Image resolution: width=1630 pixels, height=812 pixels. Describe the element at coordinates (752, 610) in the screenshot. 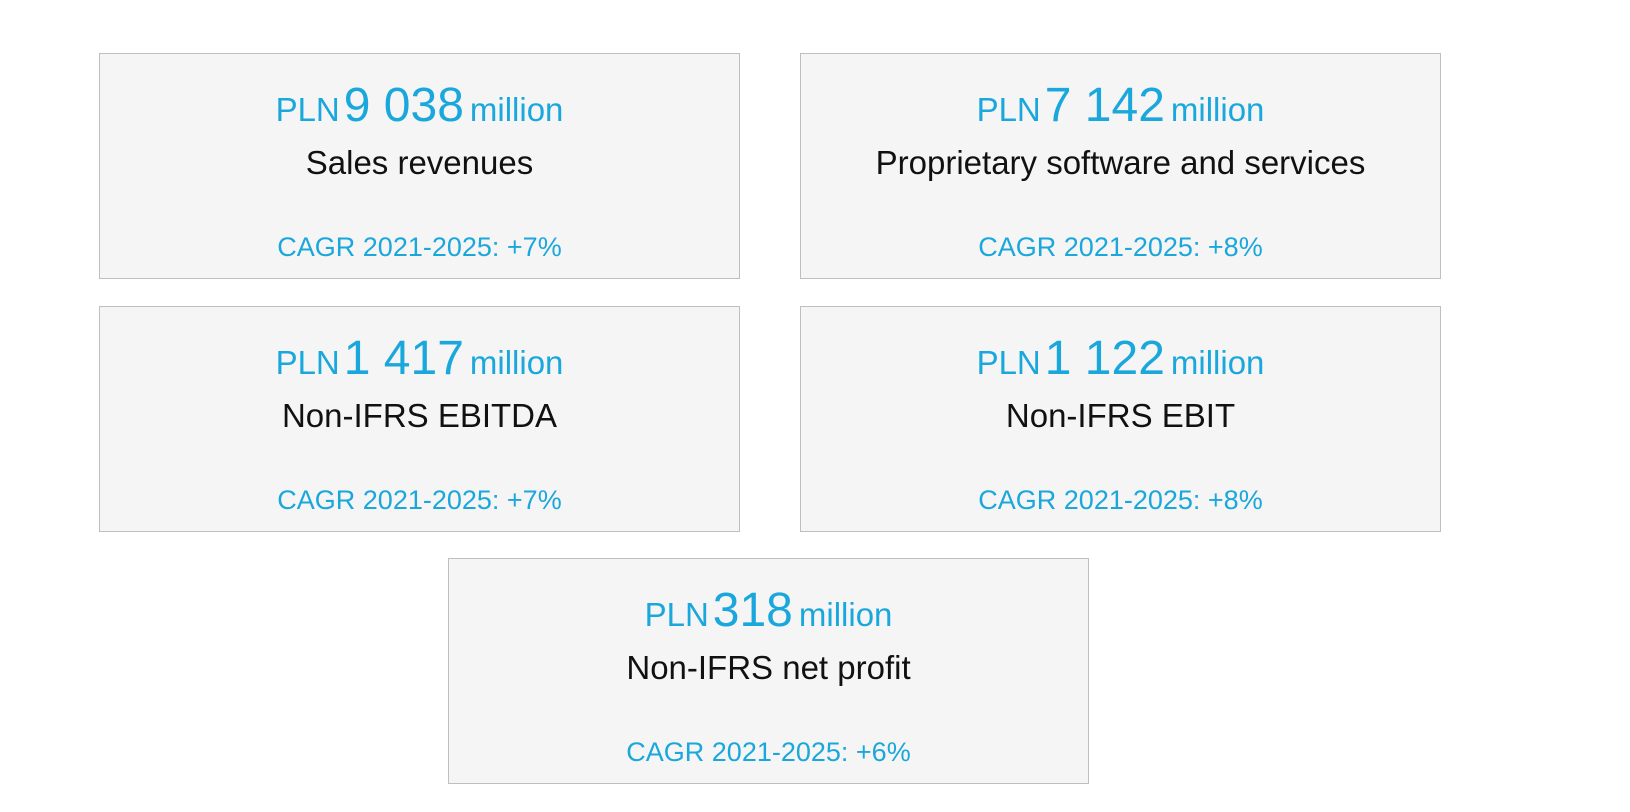

I see `amount-value: 318` at that location.